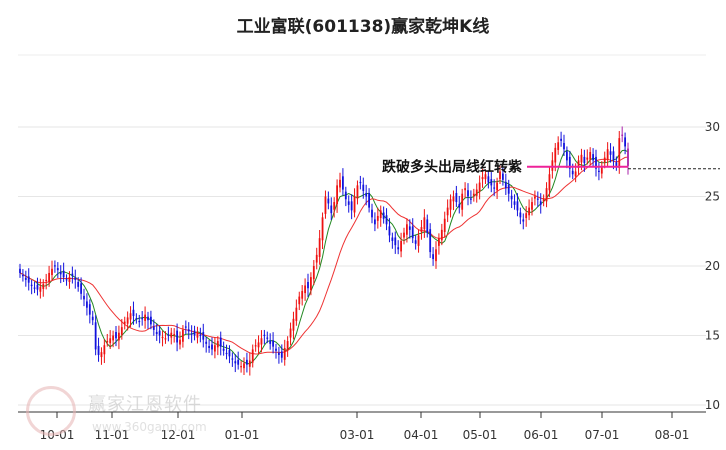  I want to click on x-tick-label: 01-01, so click(242, 435).